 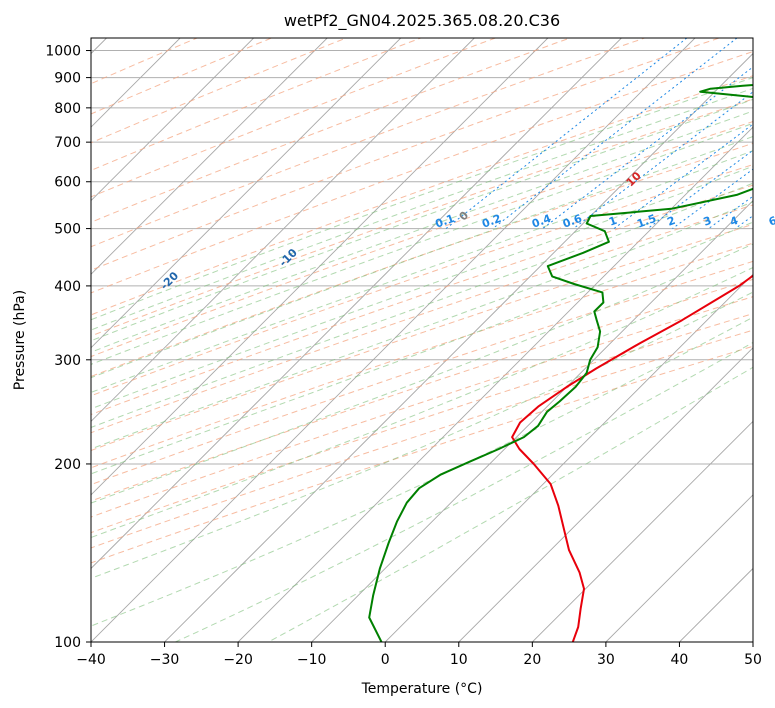 I want to click on mixing-ratio-label: 3, so click(x=708, y=221).